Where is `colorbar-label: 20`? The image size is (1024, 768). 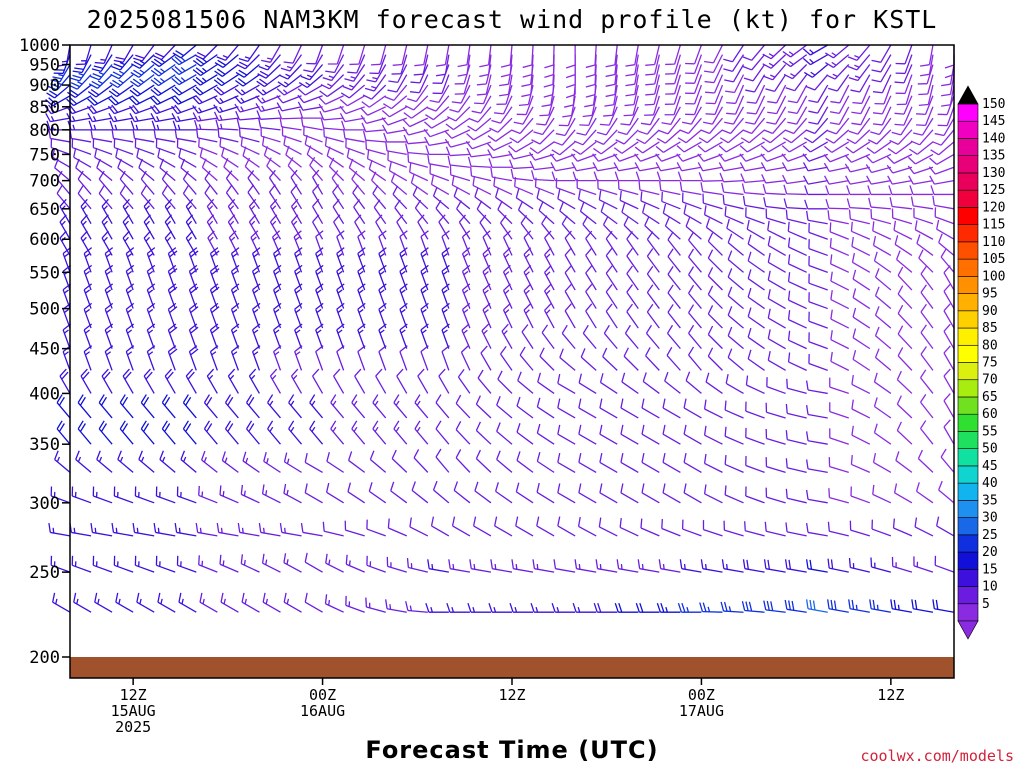 colorbar-label: 20 is located at coordinates (990, 552).